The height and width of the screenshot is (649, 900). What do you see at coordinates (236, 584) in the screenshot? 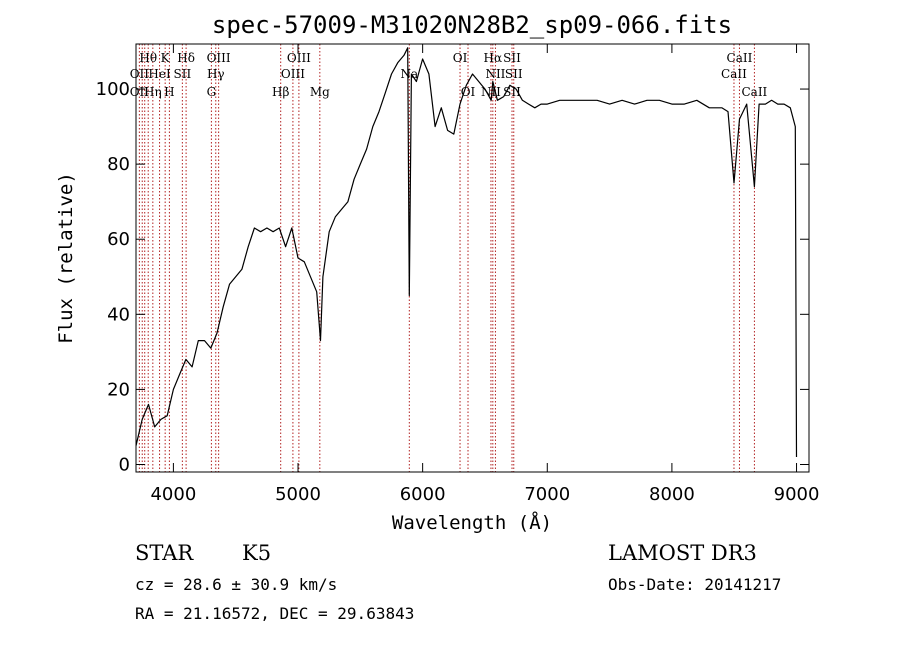
I see `velocity-label: cz = 28.6 ± 30.9 km/s` at bounding box center [236, 584].